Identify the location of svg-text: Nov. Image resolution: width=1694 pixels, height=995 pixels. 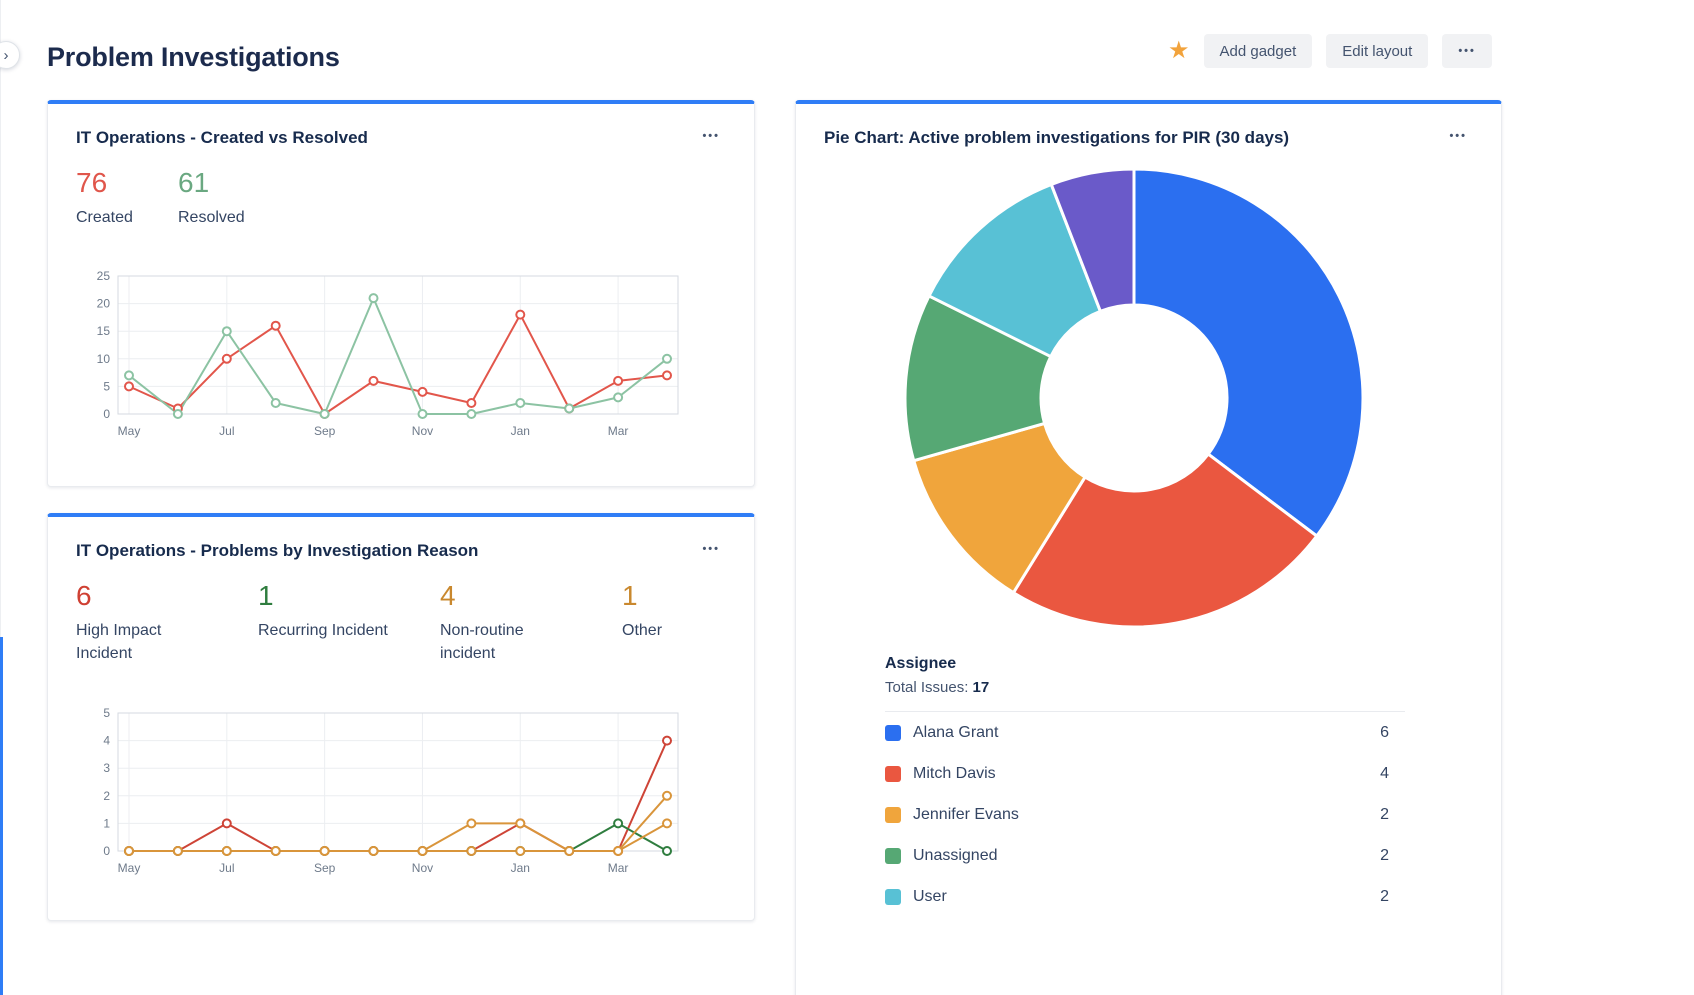
(422, 868).